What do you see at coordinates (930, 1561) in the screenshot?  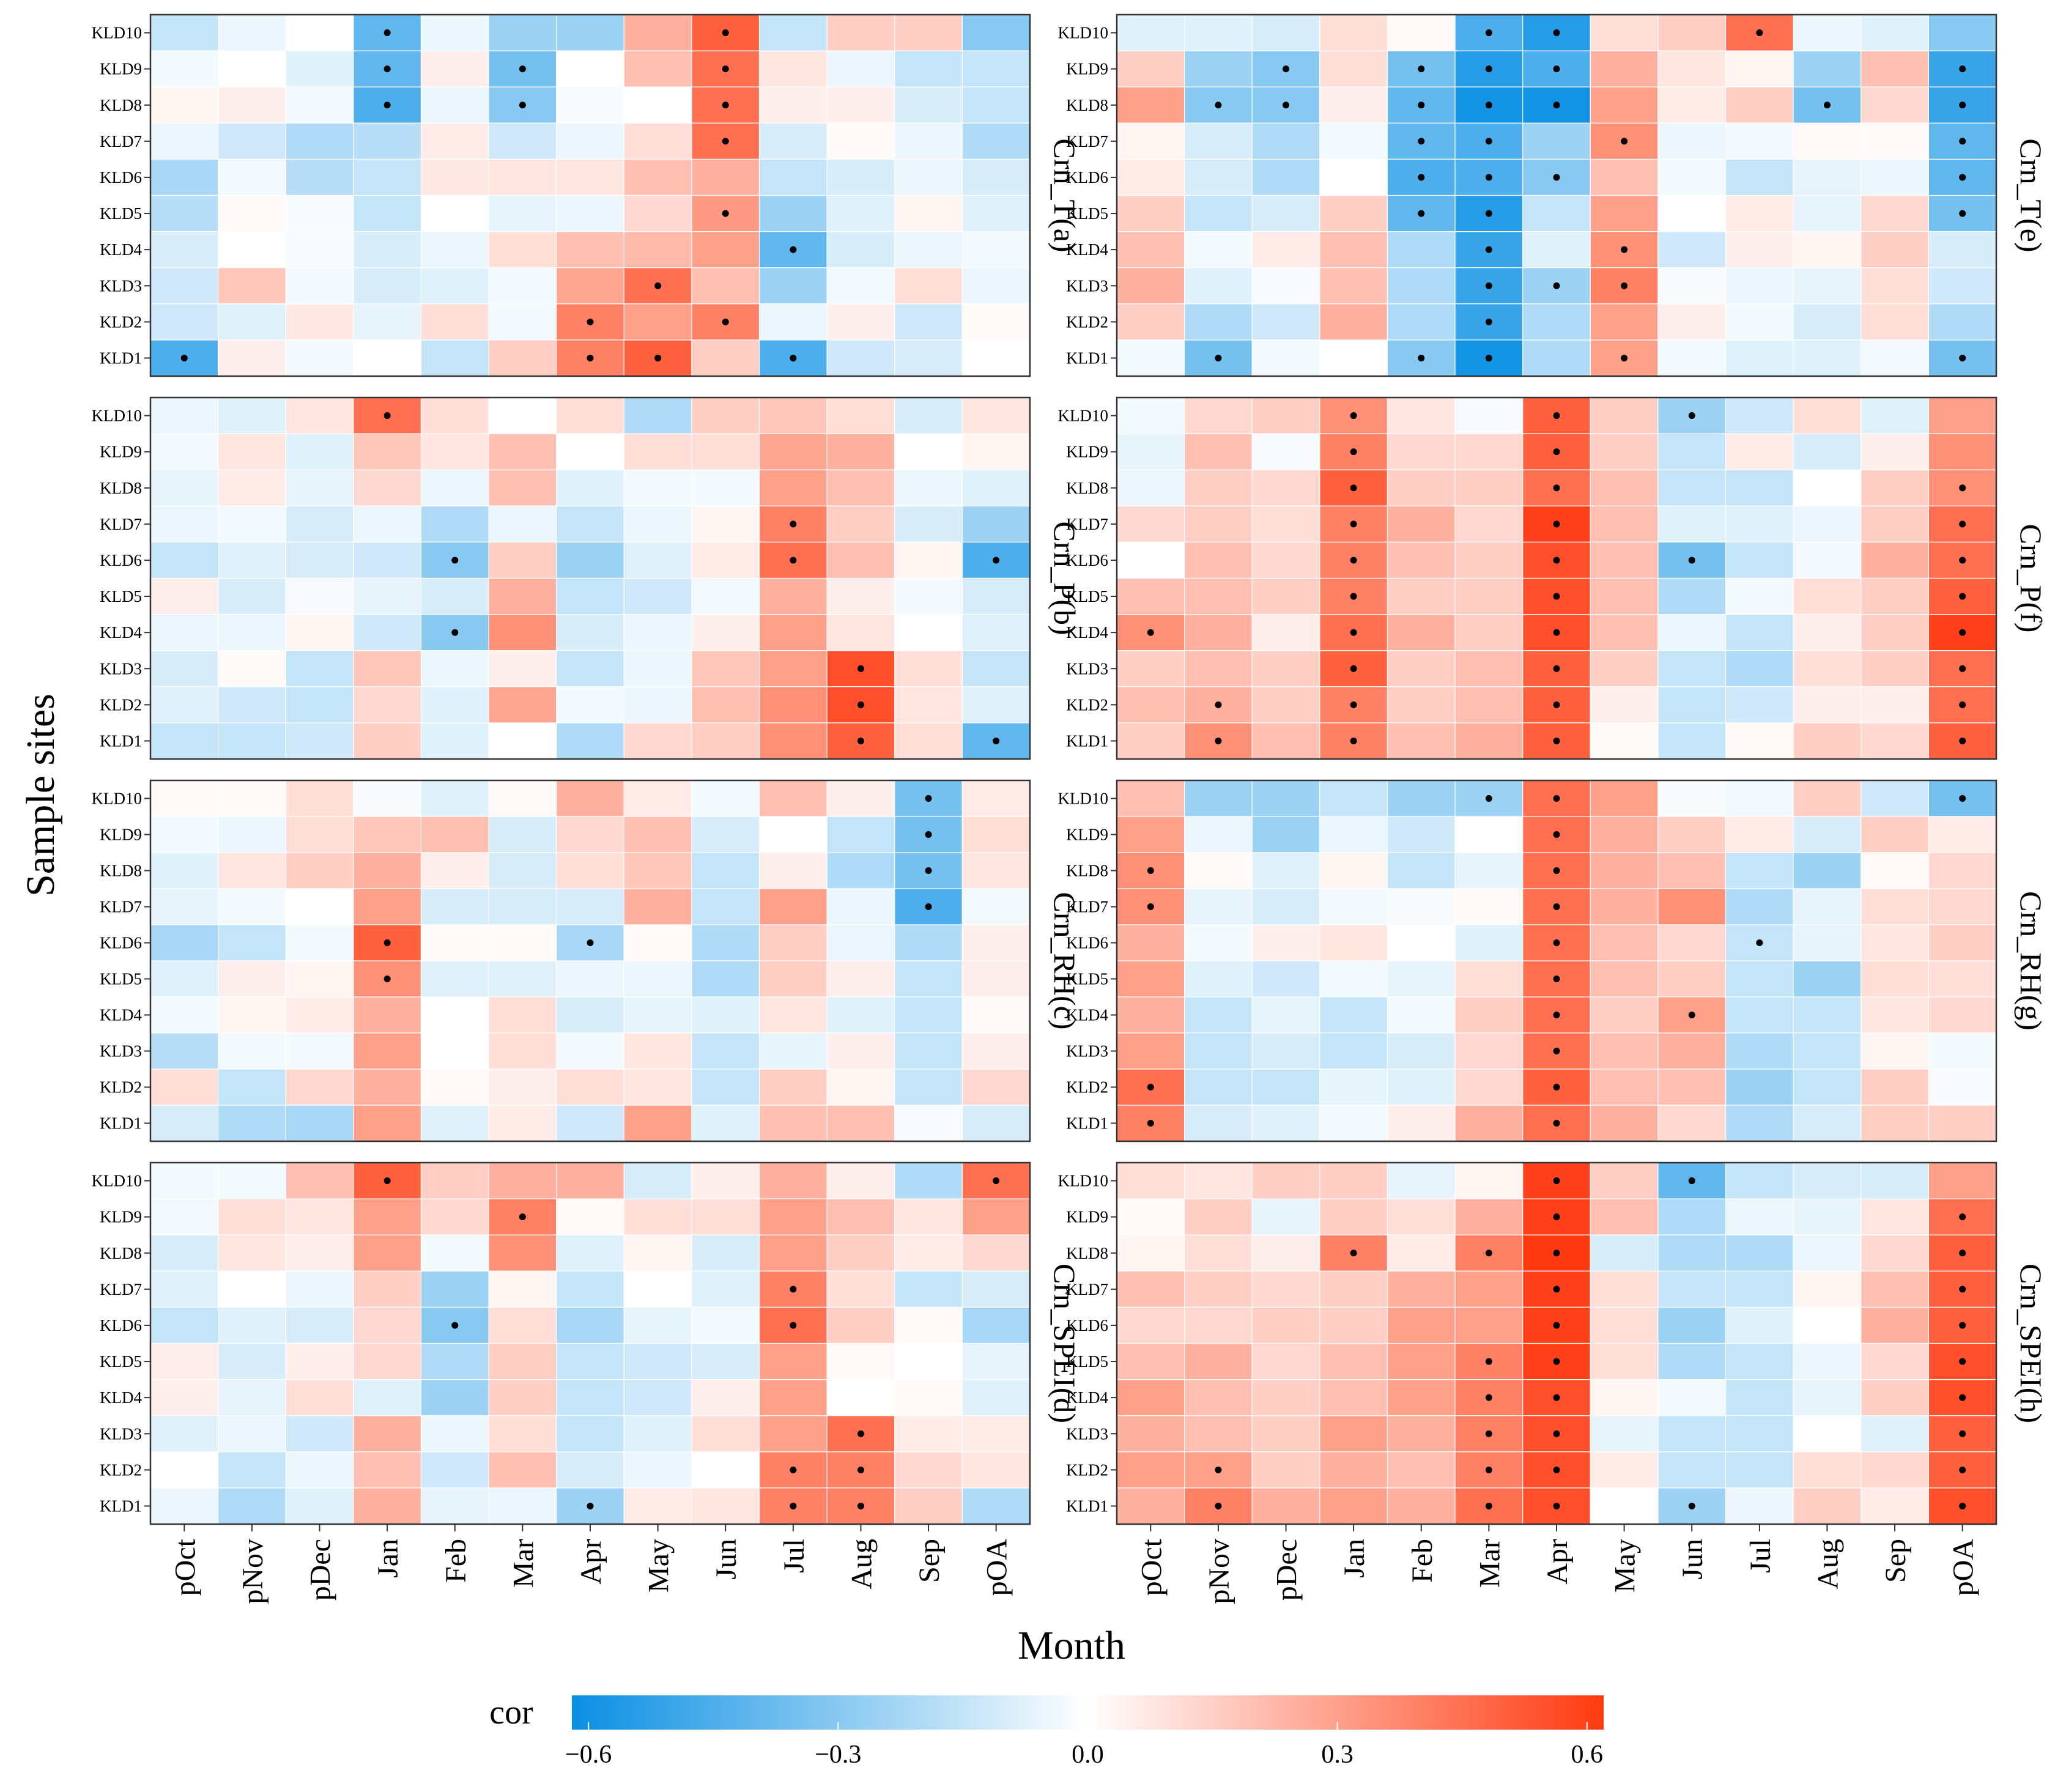 I see `x-tick-label: Sep` at bounding box center [930, 1561].